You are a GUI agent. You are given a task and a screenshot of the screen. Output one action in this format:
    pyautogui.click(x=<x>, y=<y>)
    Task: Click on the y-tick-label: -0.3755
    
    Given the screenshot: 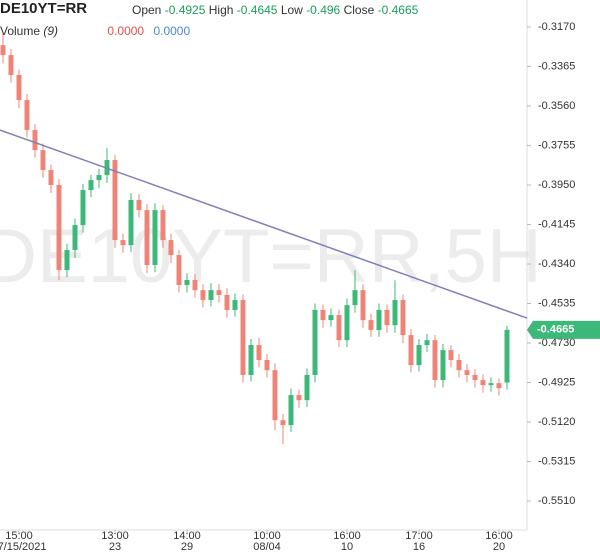 What is the action you would take?
    pyautogui.click(x=556, y=145)
    